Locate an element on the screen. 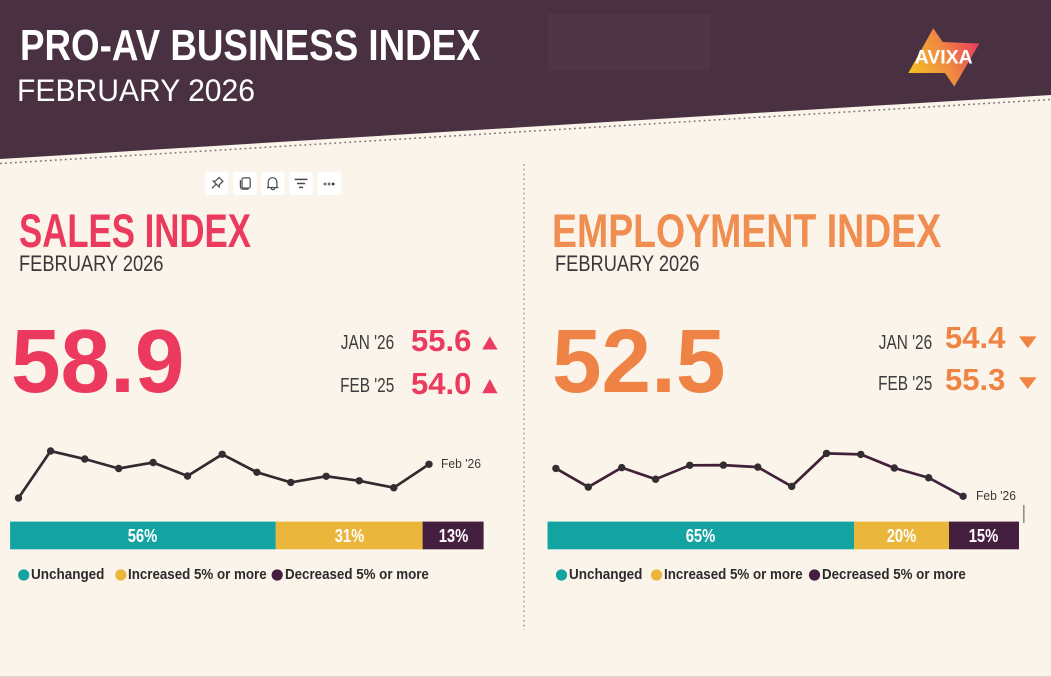  svg-text: AVIXA is located at coordinates (944, 58).